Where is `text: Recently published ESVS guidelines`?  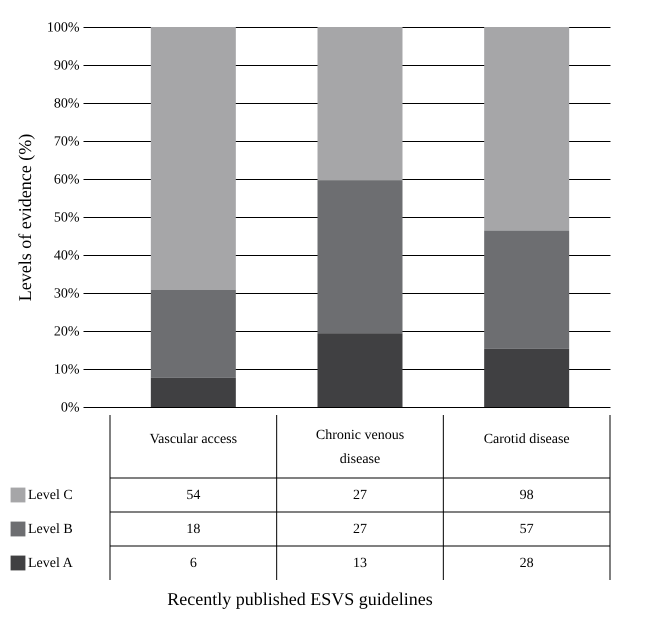
text: Recently published ESVS guidelines is located at coordinates (300, 599).